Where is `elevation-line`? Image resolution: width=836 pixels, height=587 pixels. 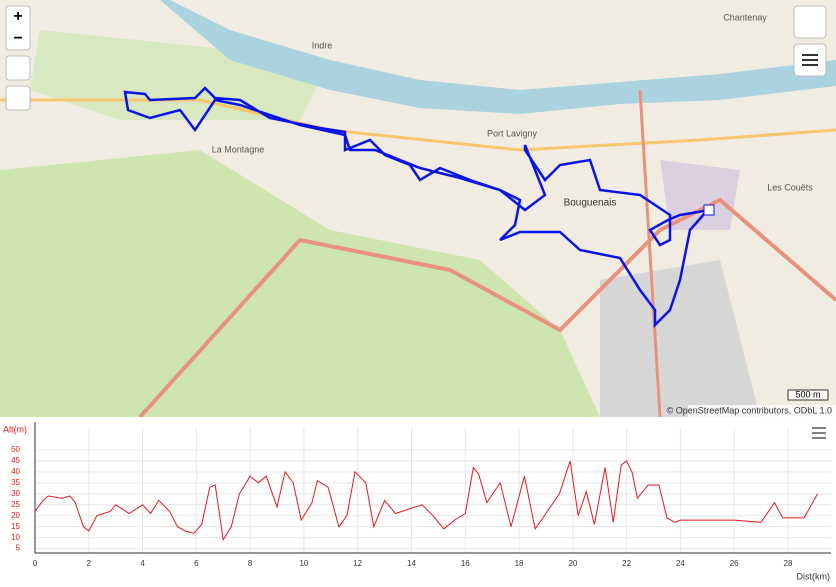 elevation-line is located at coordinates (426, 501).